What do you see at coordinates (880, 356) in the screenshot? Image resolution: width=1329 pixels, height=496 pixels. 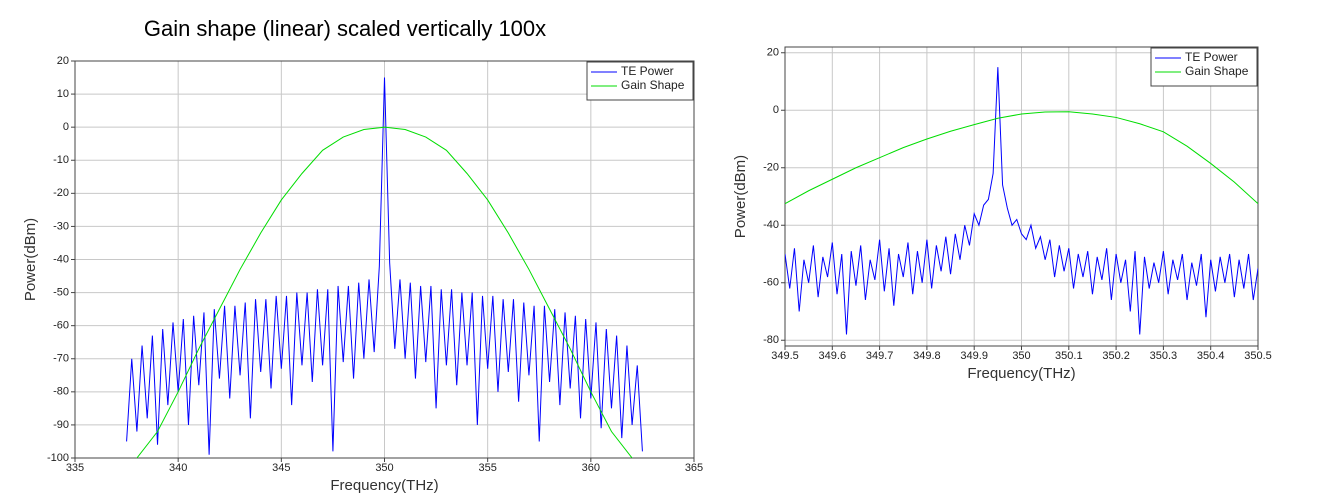 I see `x-tick-label: 349.7` at bounding box center [880, 356].